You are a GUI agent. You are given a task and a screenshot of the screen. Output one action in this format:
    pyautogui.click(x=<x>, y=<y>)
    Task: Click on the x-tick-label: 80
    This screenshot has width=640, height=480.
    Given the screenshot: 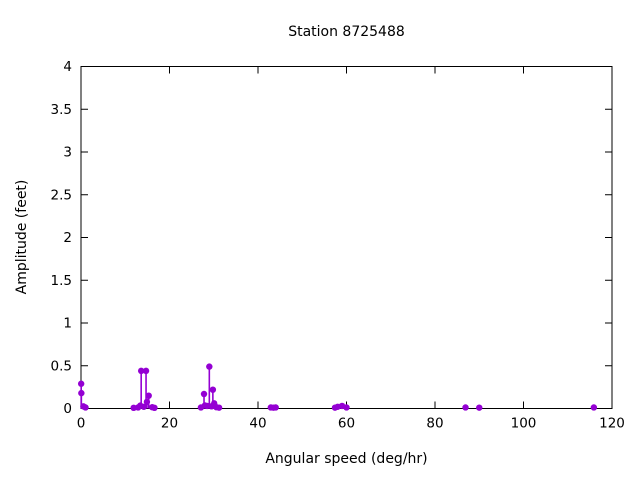 What is the action you would take?
    pyautogui.click(x=434, y=424)
    